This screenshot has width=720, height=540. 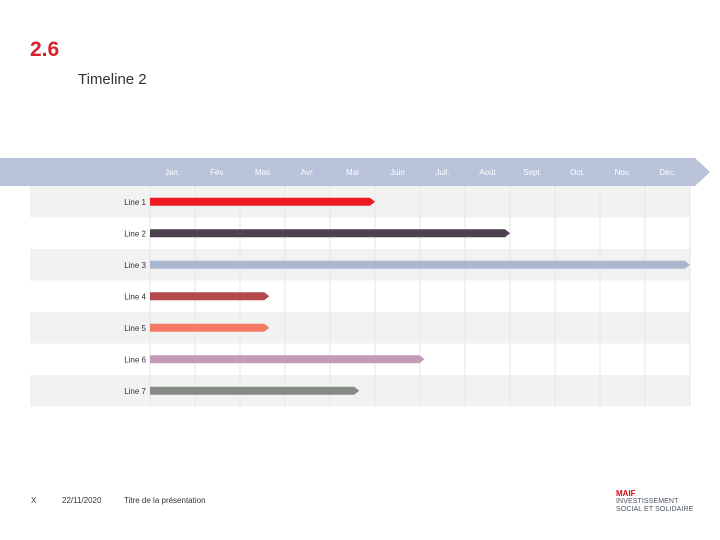 What do you see at coordinates (647, 501) in the screenshot?
I see `logo-line-1: INVESTISSEMENT` at bounding box center [647, 501].